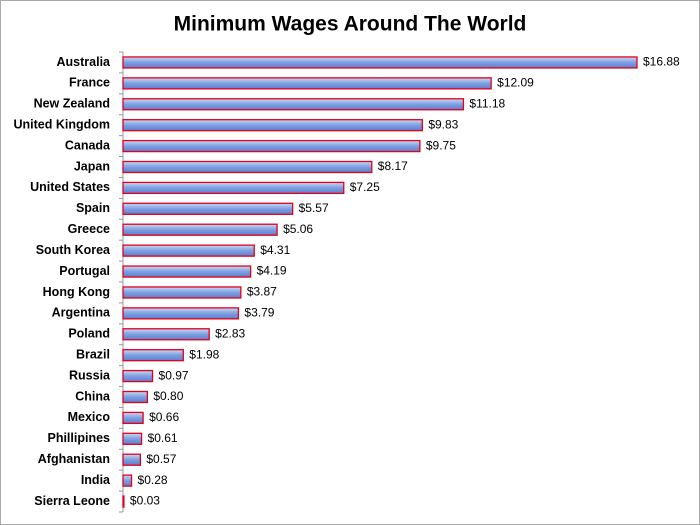 The image size is (700, 525). I want to click on value-label: $3.79, so click(259, 313).